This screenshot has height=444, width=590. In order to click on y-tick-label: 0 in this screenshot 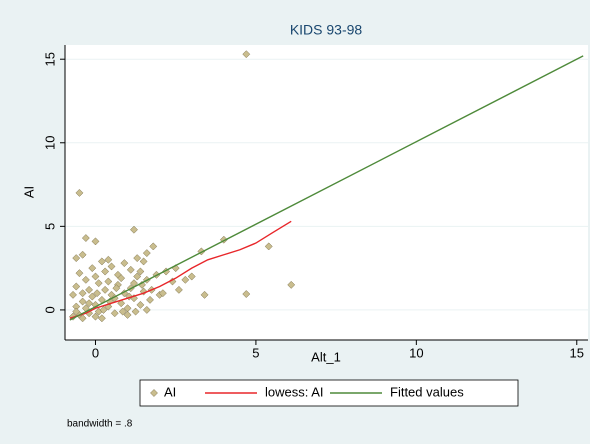, I will do `click(49, 309)`.